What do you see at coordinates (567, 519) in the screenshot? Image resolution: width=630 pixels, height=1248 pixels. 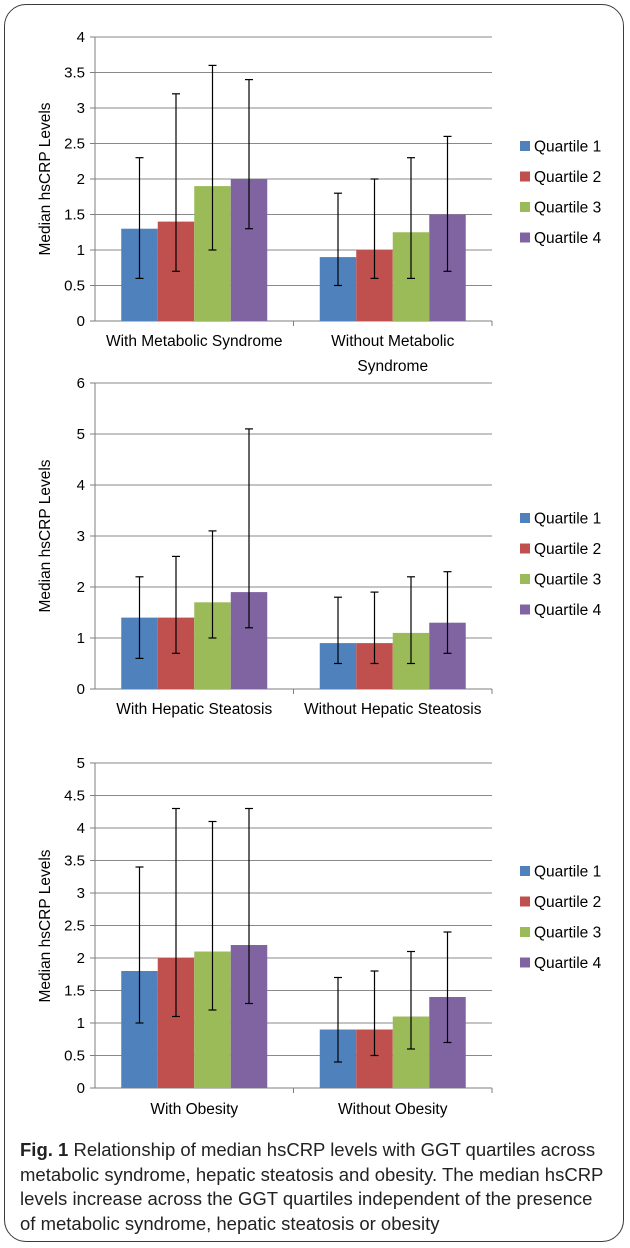 I see `chart-2-legend-label-1: Quartile 1` at bounding box center [567, 519].